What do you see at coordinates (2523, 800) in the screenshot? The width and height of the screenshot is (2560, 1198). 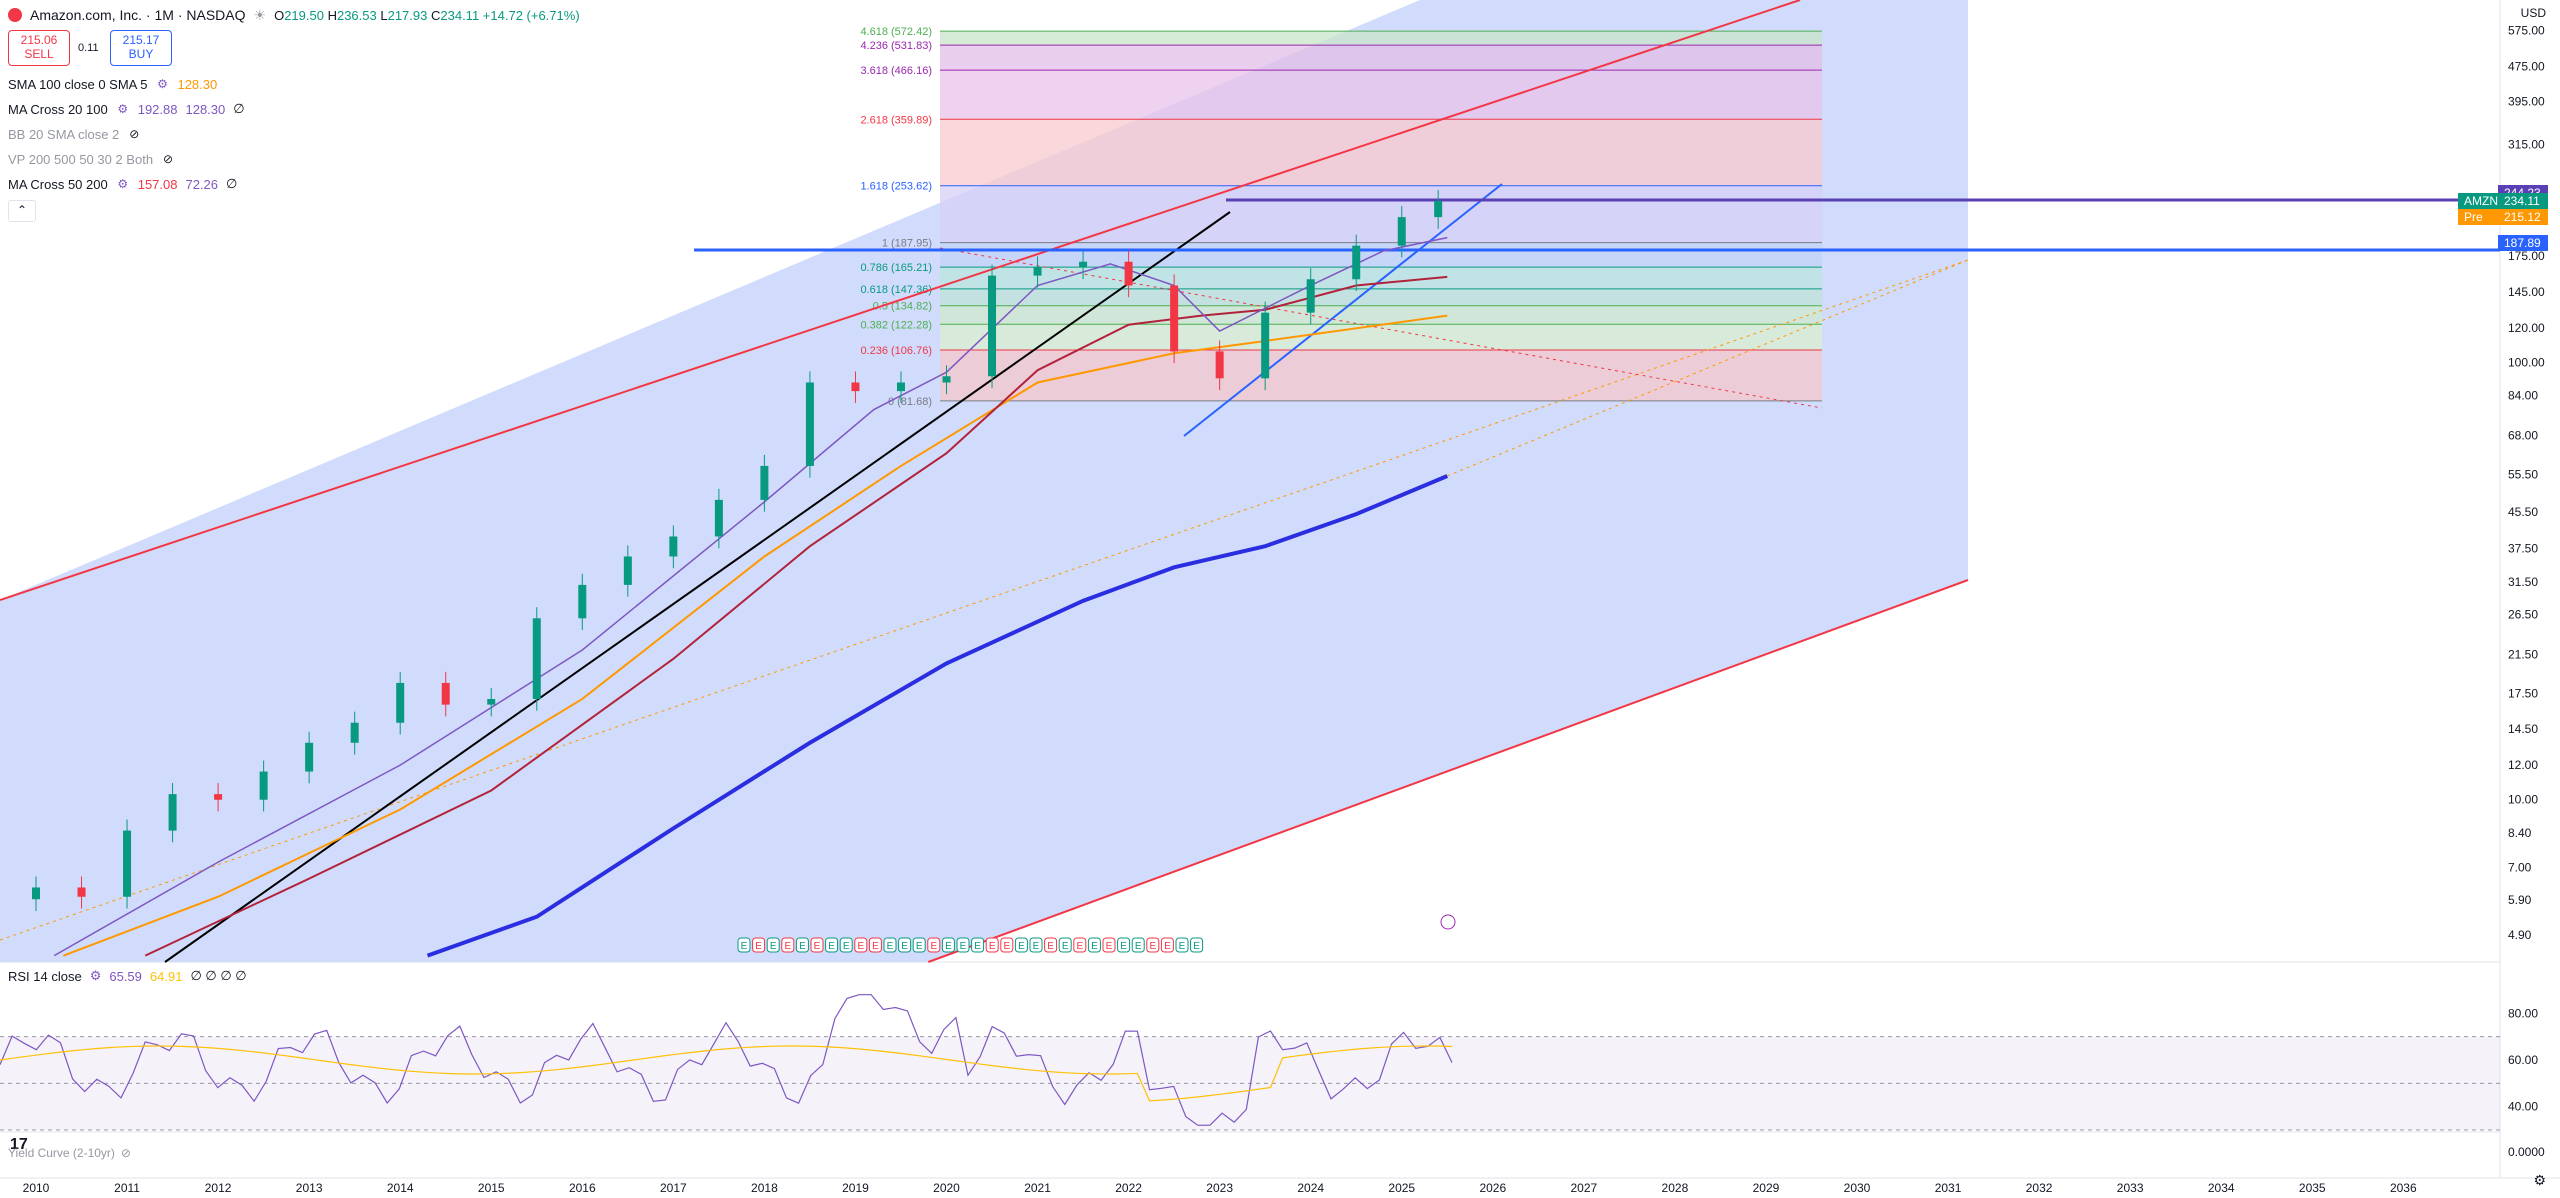 I see `price-axis-label: 10.00` at bounding box center [2523, 800].